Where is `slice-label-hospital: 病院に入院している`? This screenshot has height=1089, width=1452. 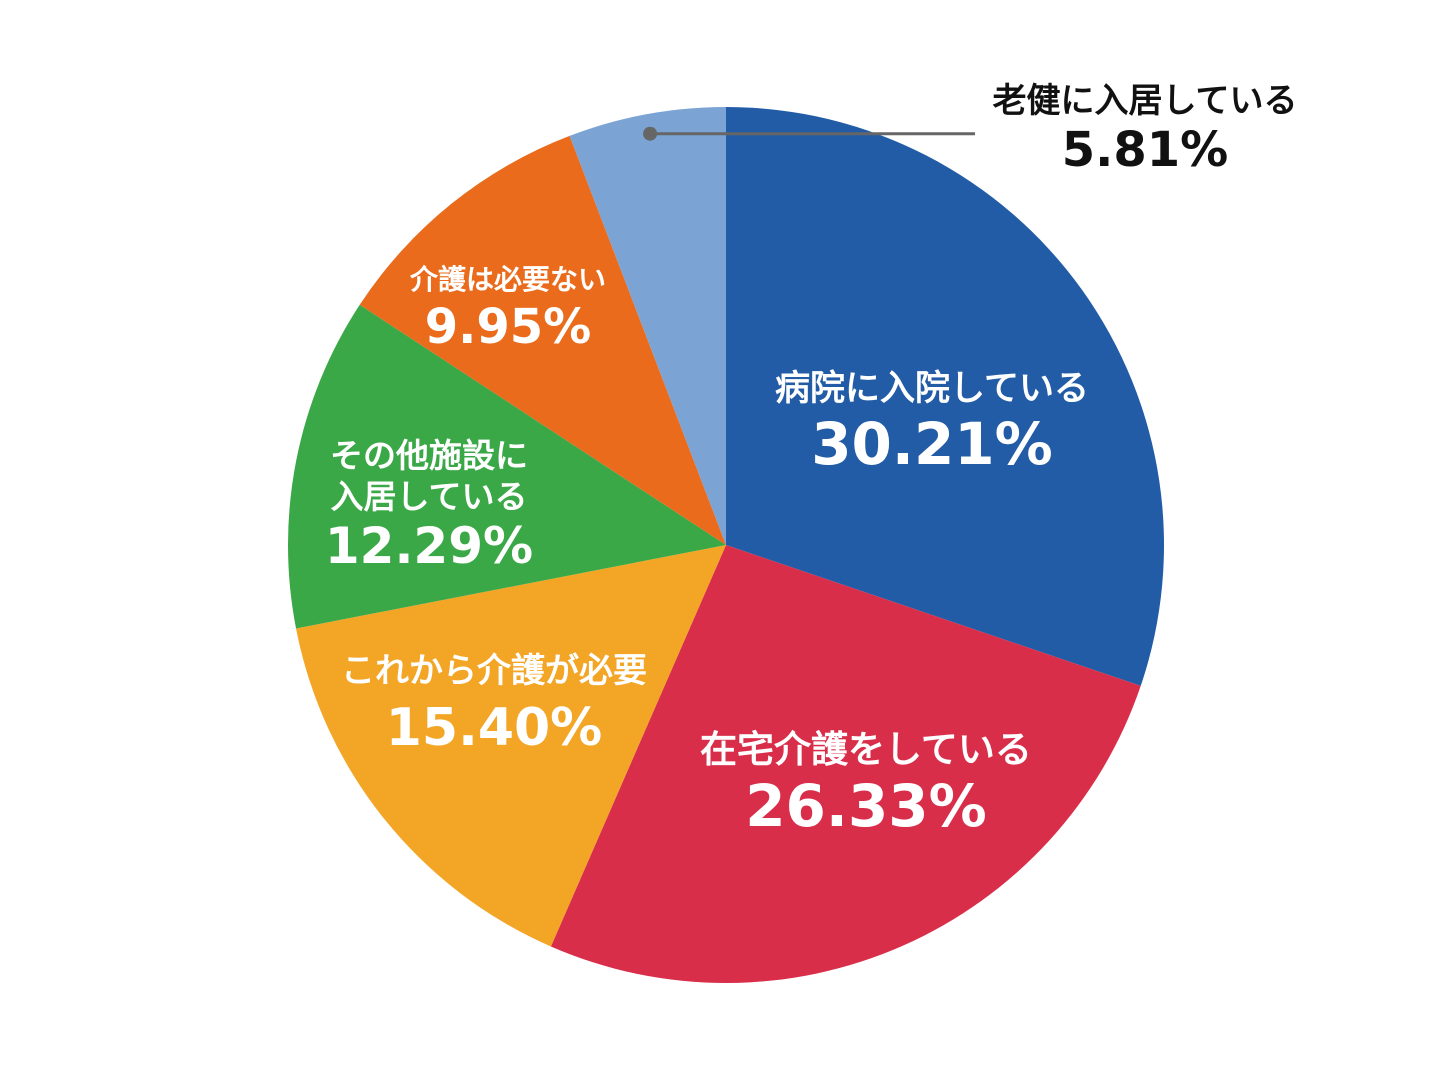 slice-label-hospital: 病院に入院している is located at coordinates (932, 389).